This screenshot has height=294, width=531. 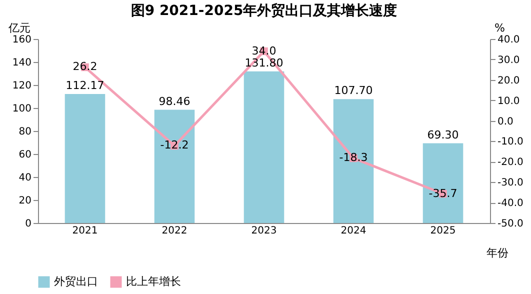 What do you see at coordinates (509, 60) in the screenshot?
I see `y2-tick-label: 30.0` at bounding box center [509, 60].